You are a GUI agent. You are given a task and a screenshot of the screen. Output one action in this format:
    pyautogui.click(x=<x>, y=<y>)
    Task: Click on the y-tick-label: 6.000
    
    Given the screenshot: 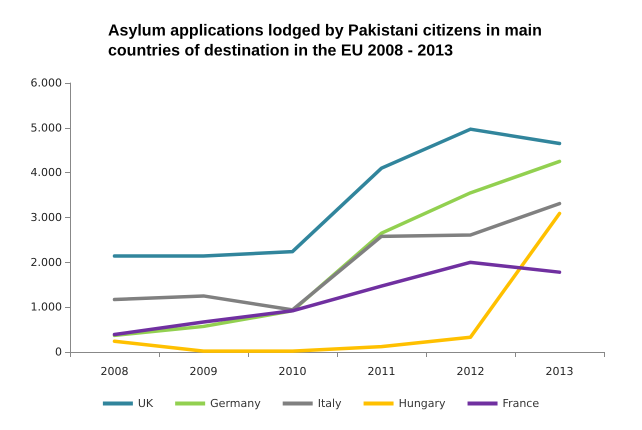 What is the action you would take?
    pyautogui.click(x=46, y=83)
    